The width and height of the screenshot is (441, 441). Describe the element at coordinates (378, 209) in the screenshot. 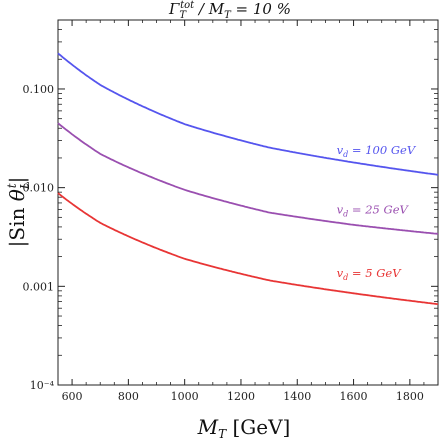

I see `series-label-value: = 25 GeV` at that location.